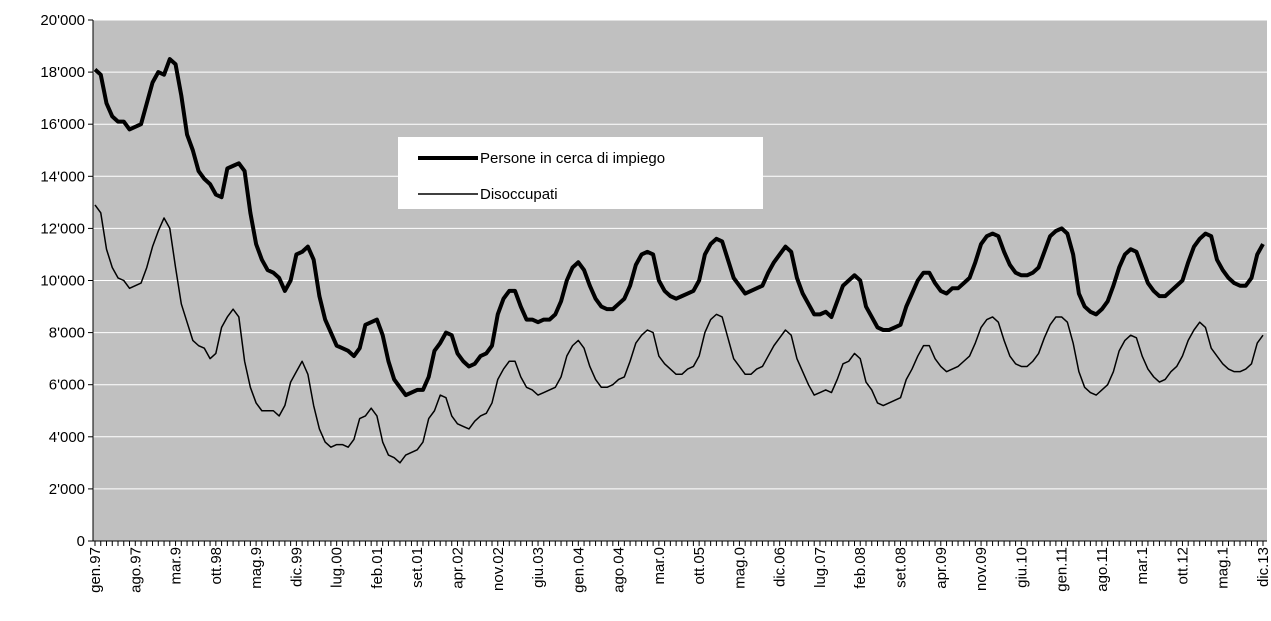  What do you see at coordinates (67, 385) in the screenshot?
I see `y-tick-label: 6'000` at bounding box center [67, 385].